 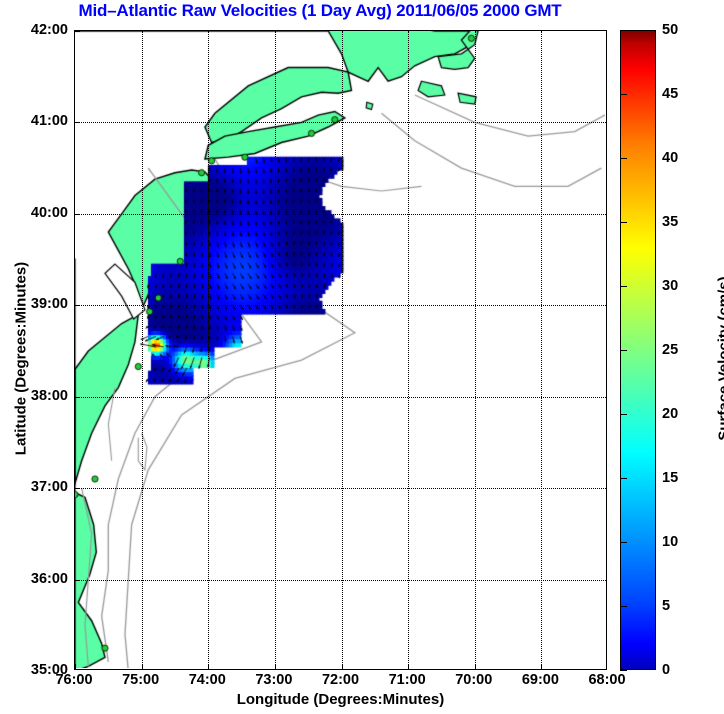 I want to click on x-tick-label: 70:00, so click(x=474, y=680).